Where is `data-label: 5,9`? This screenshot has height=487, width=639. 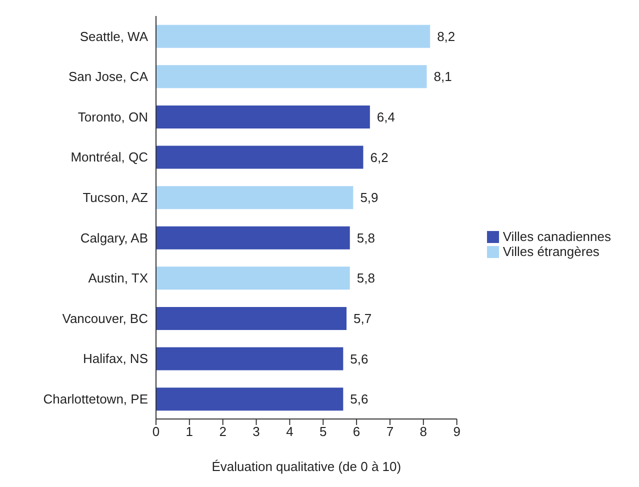
data-label: 5,9 is located at coordinates (369, 198).